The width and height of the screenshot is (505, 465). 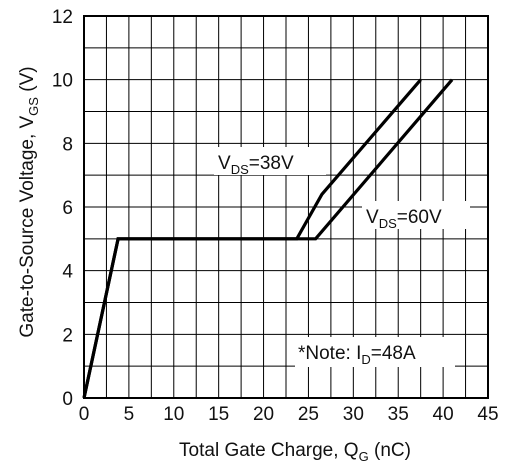 What do you see at coordinates (256, 165) in the screenshot?
I see `series-label-vds-38v: VDS=38V` at bounding box center [256, 165].